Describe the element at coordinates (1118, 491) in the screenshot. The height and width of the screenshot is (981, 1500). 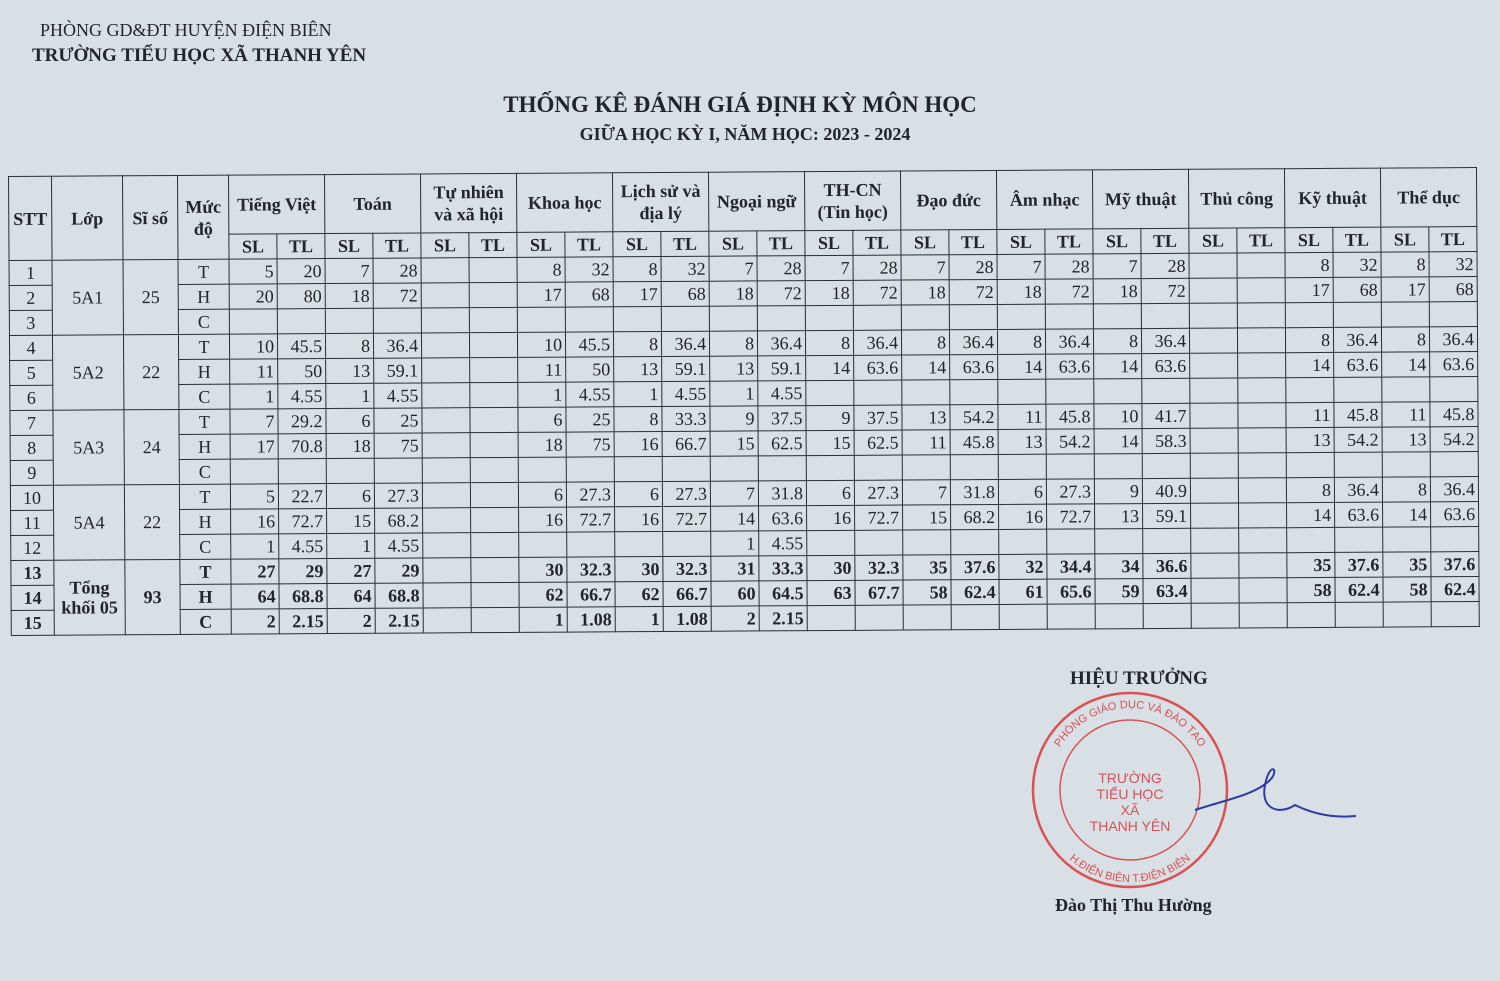
I see `sl-cell: 9` at that location.